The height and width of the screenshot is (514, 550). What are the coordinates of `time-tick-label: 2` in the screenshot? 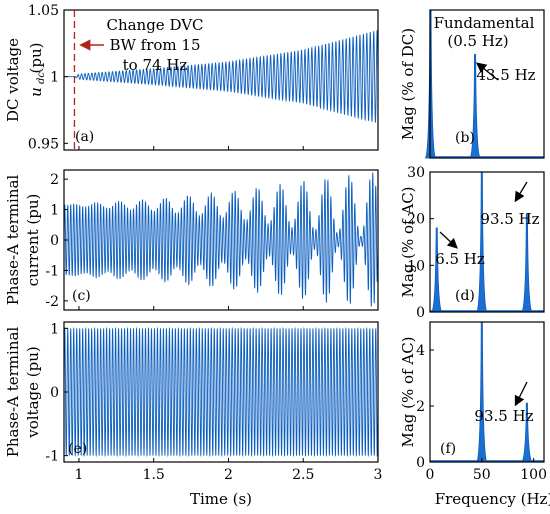 It's located at (228, 475).